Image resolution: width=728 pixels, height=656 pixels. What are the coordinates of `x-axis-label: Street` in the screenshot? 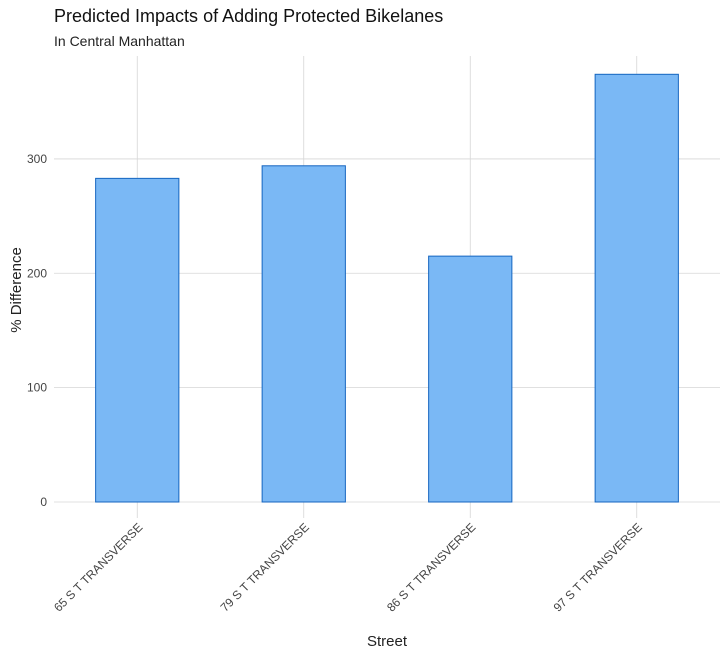 It's located at (387, 641).